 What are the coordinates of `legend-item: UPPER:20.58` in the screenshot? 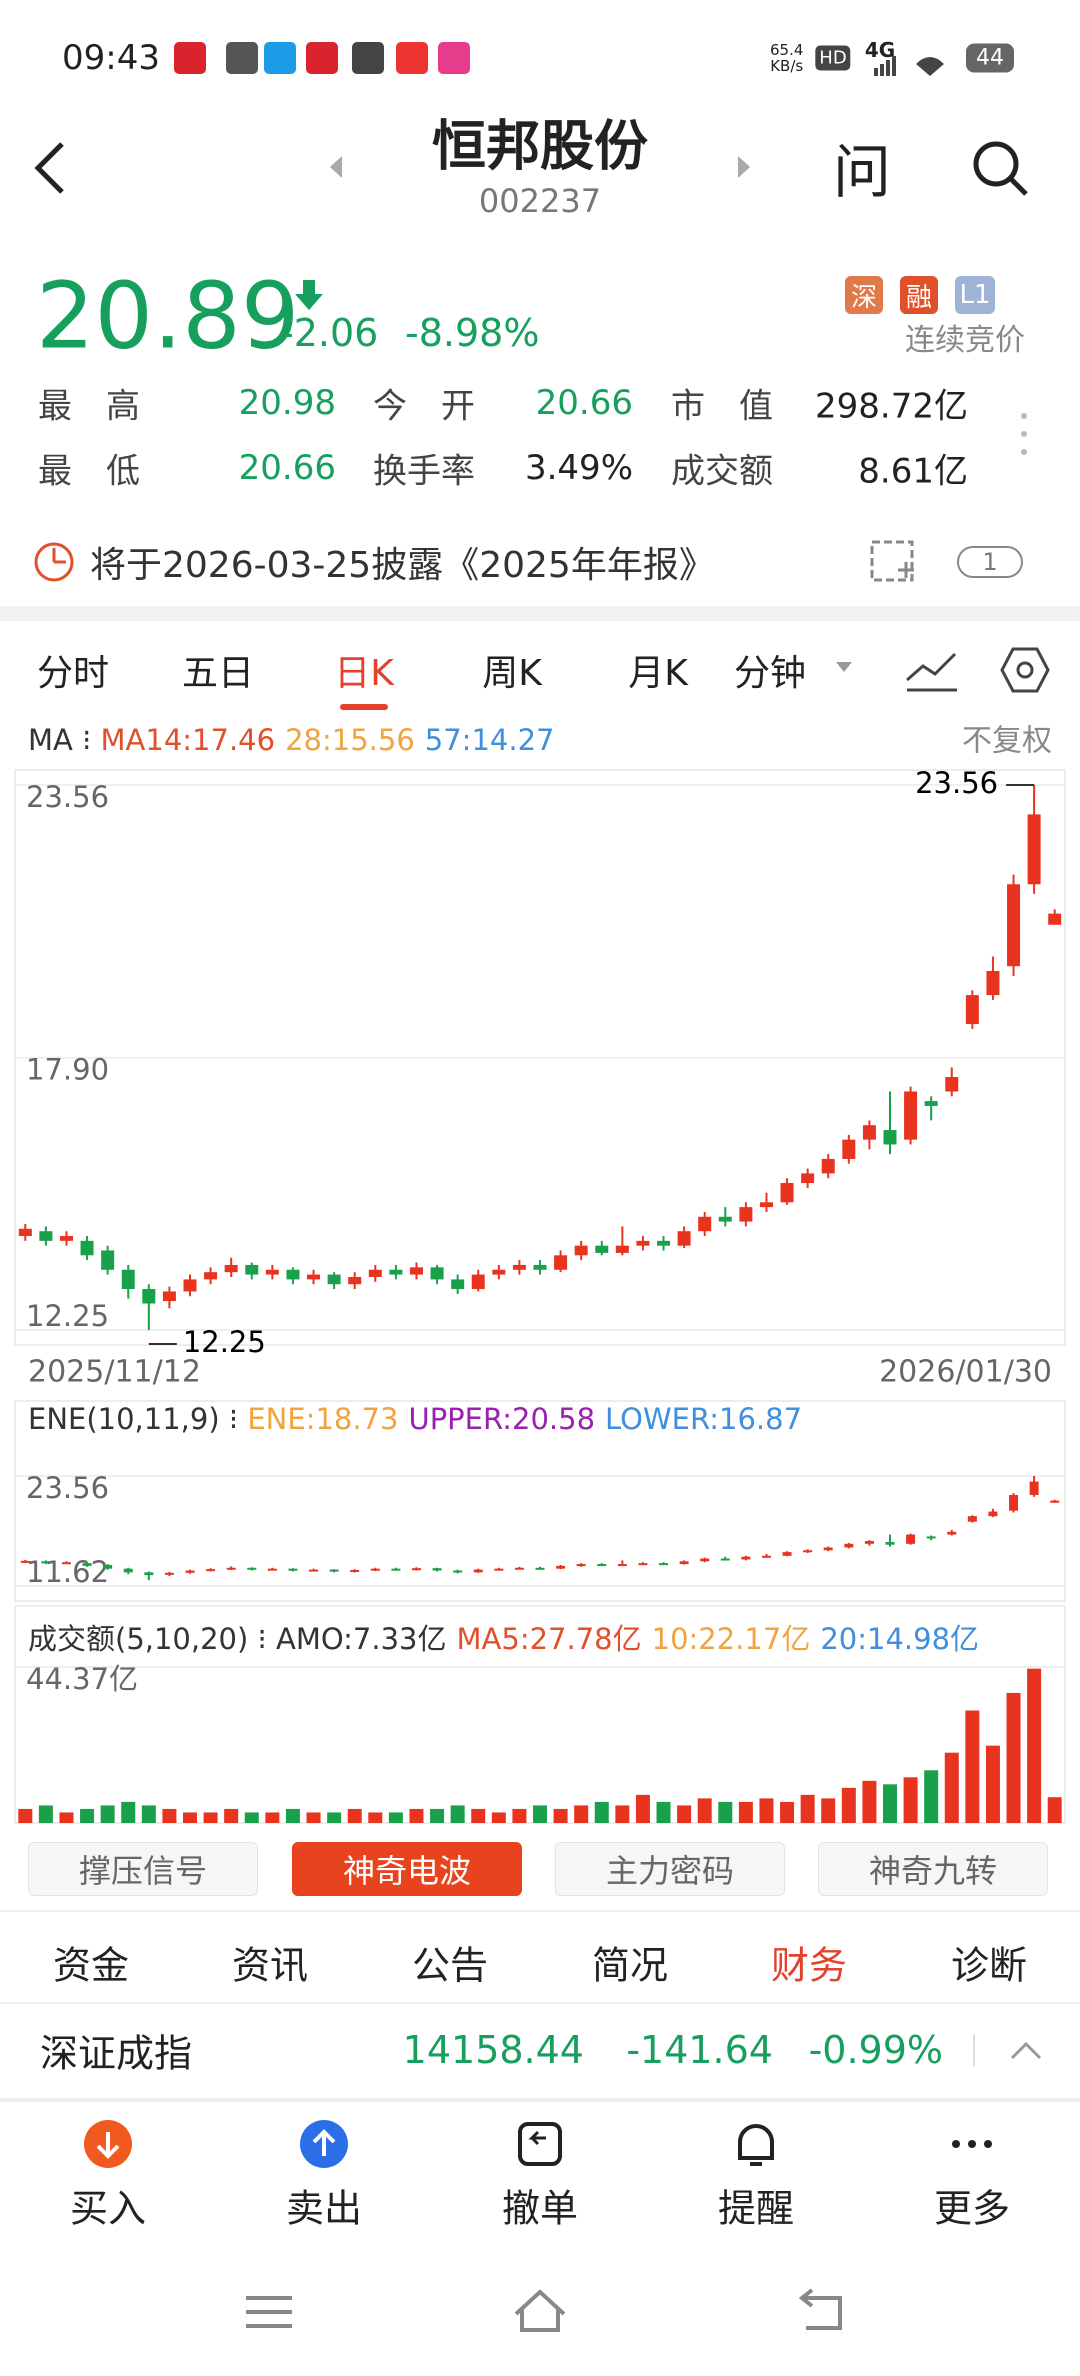 It's located at (501, 1419).